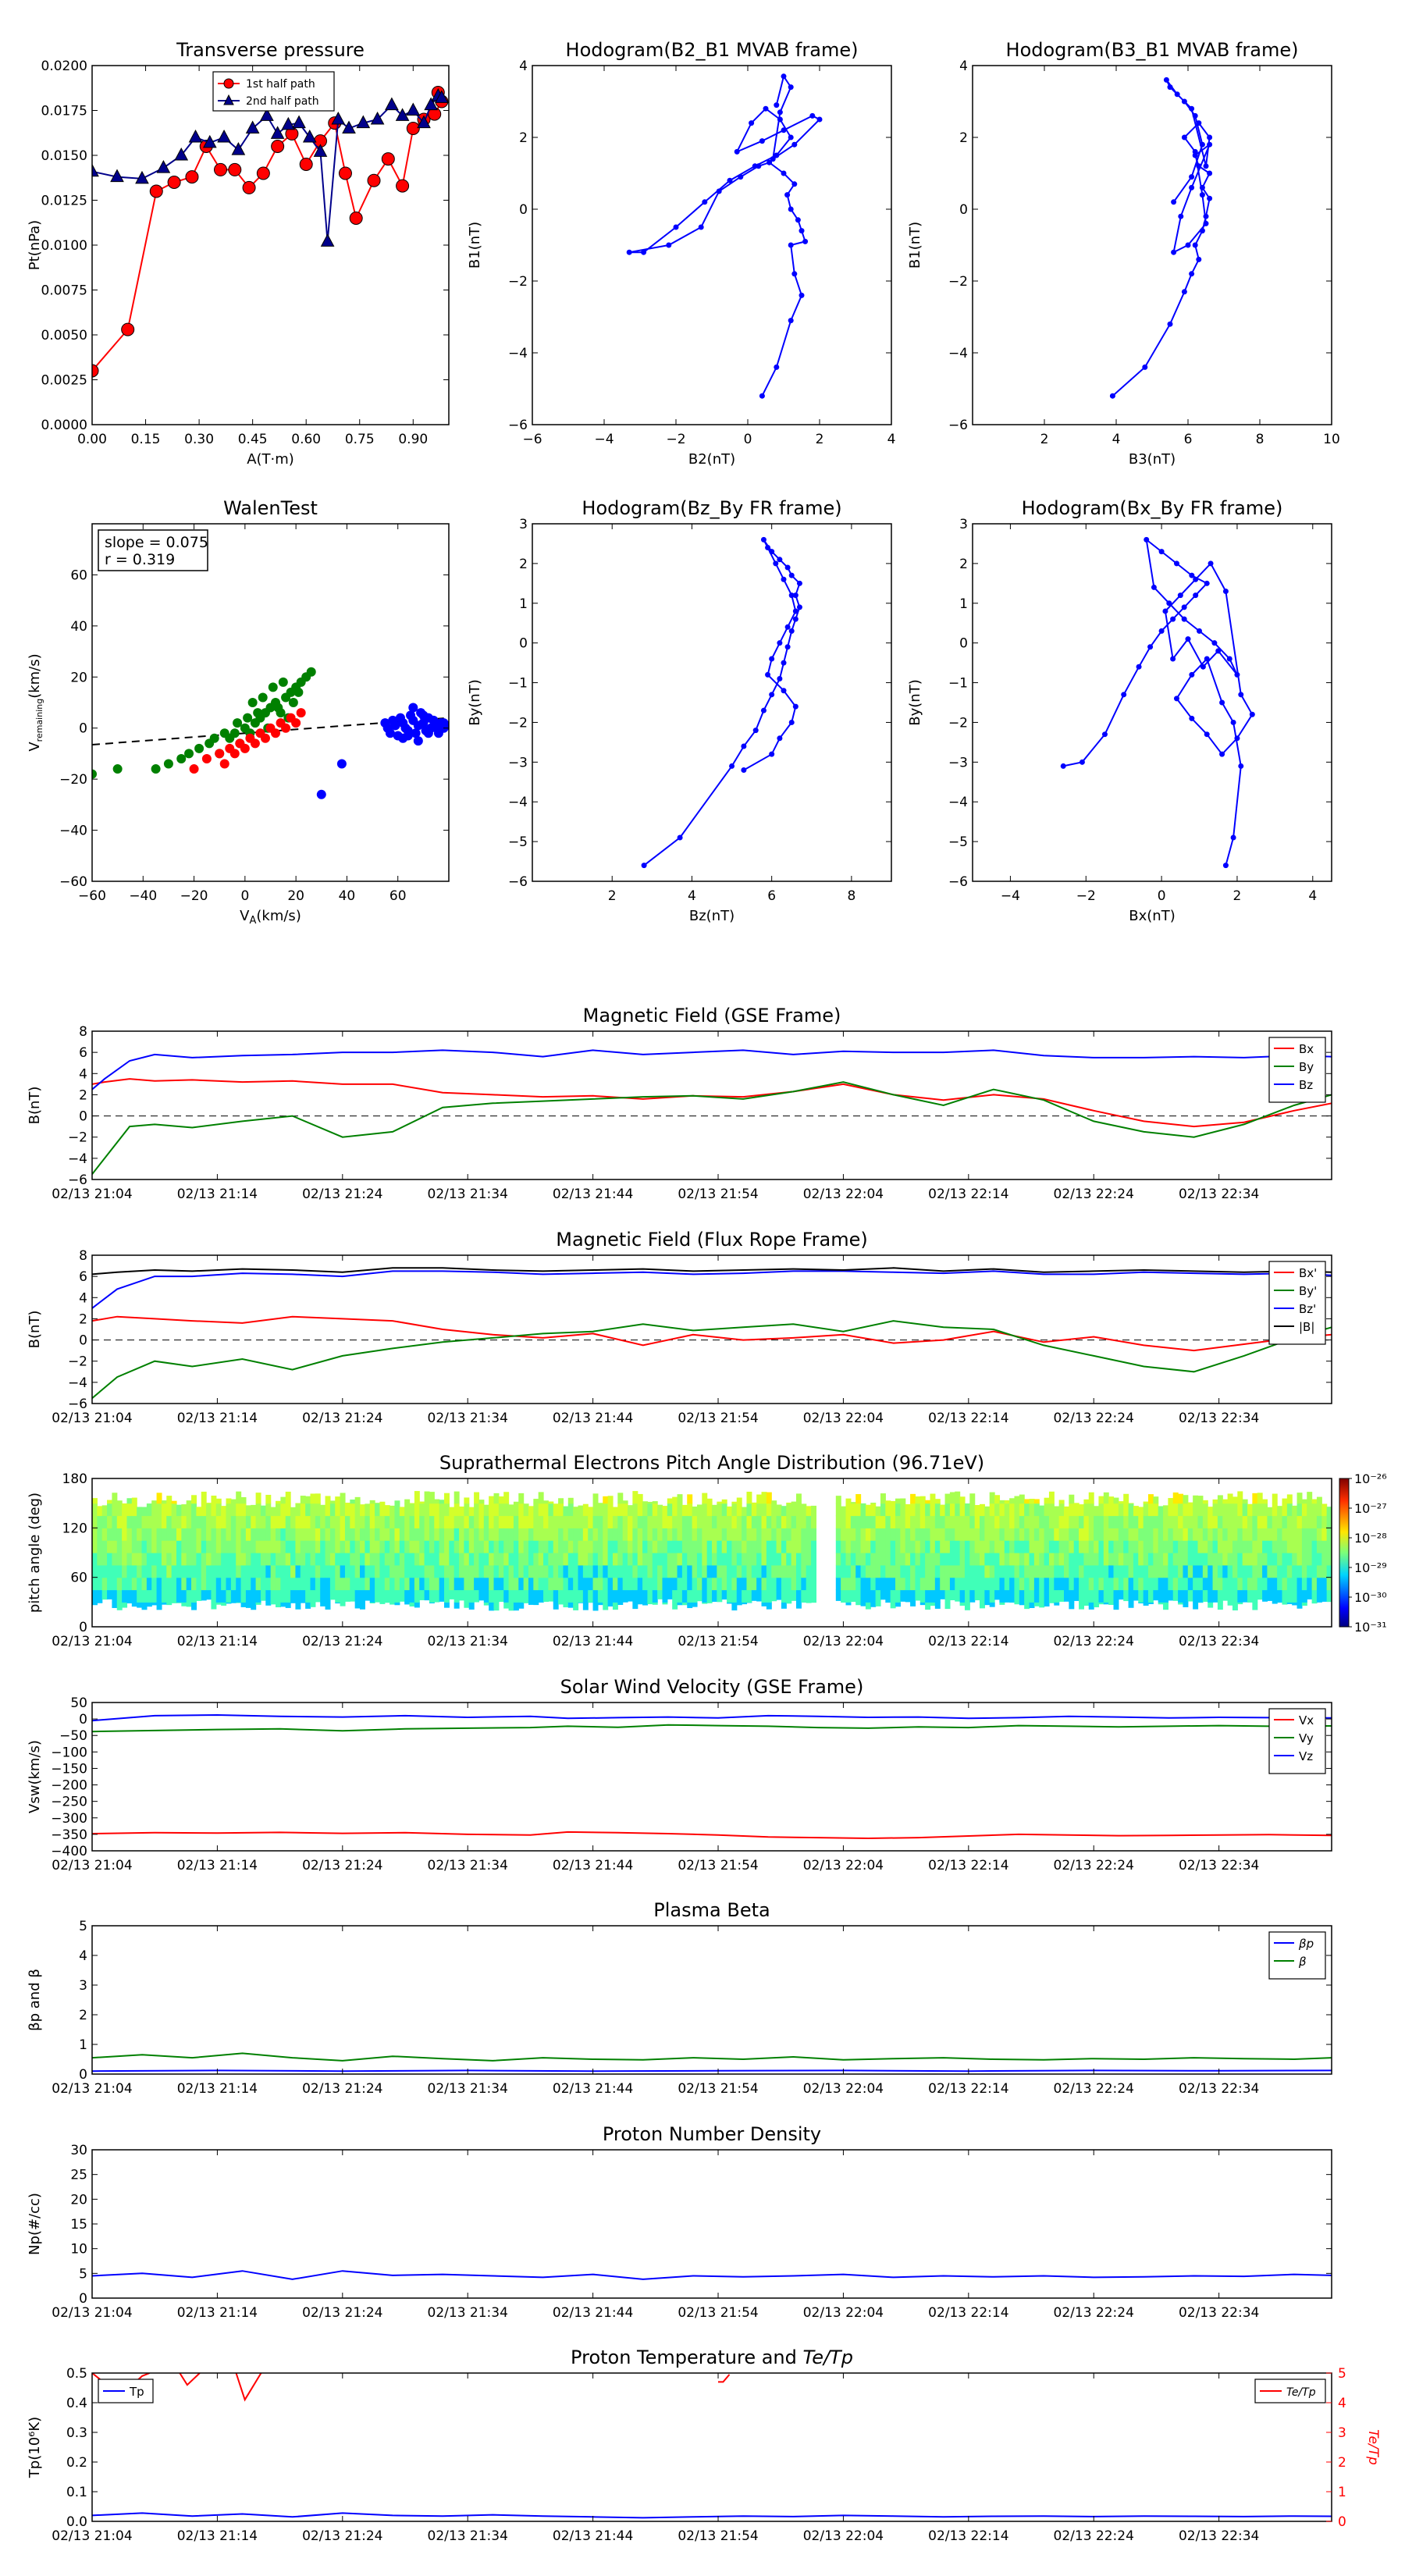  Describe the element at coordinates (722, 702) in the screenshot. I see `series-line` at that location.